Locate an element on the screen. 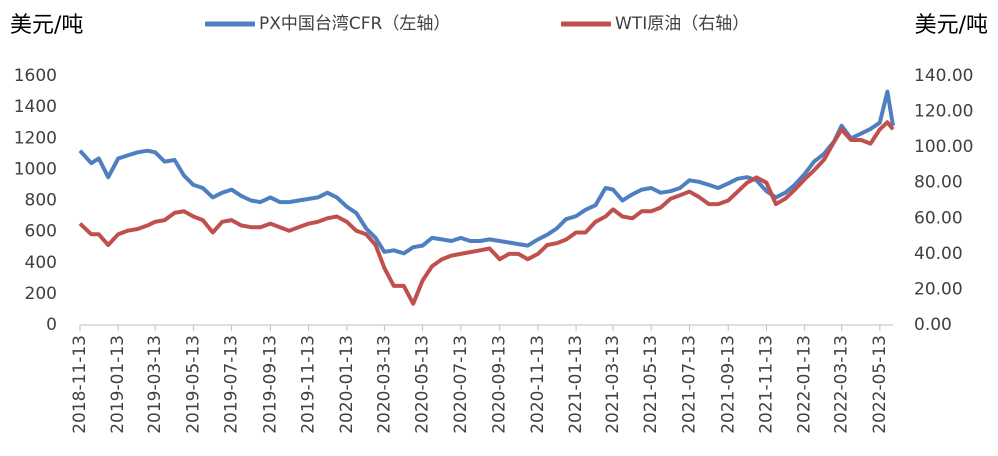 This screenshot has height=456, width=998. y-axis-label: 美元/吨 is located at coordinates (46, 25).